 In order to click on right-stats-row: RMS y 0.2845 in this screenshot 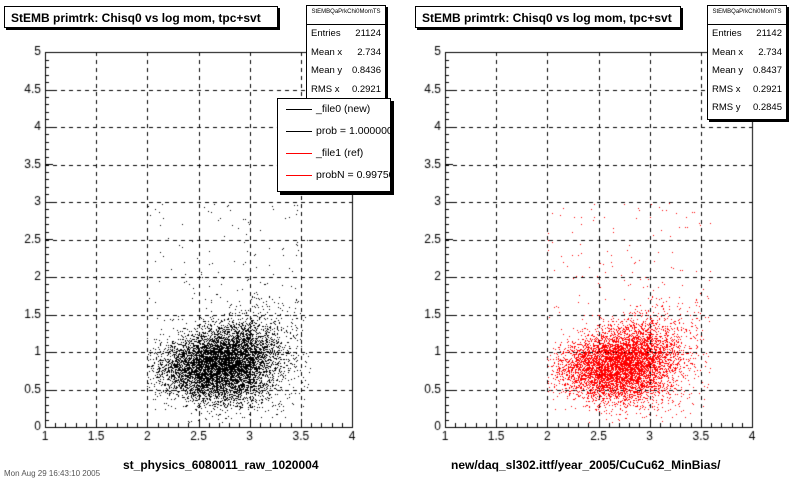, I will do `click(747, 108)`.